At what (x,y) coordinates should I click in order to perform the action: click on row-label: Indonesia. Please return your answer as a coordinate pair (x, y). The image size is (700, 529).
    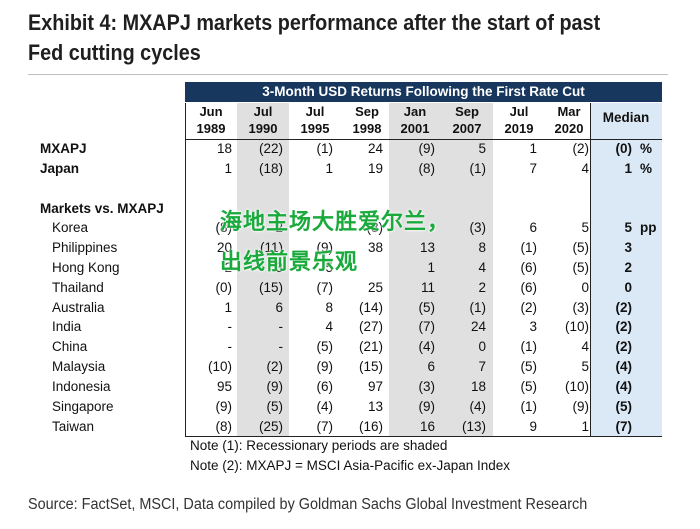
    Looking at the image, I should click on (81, 386).